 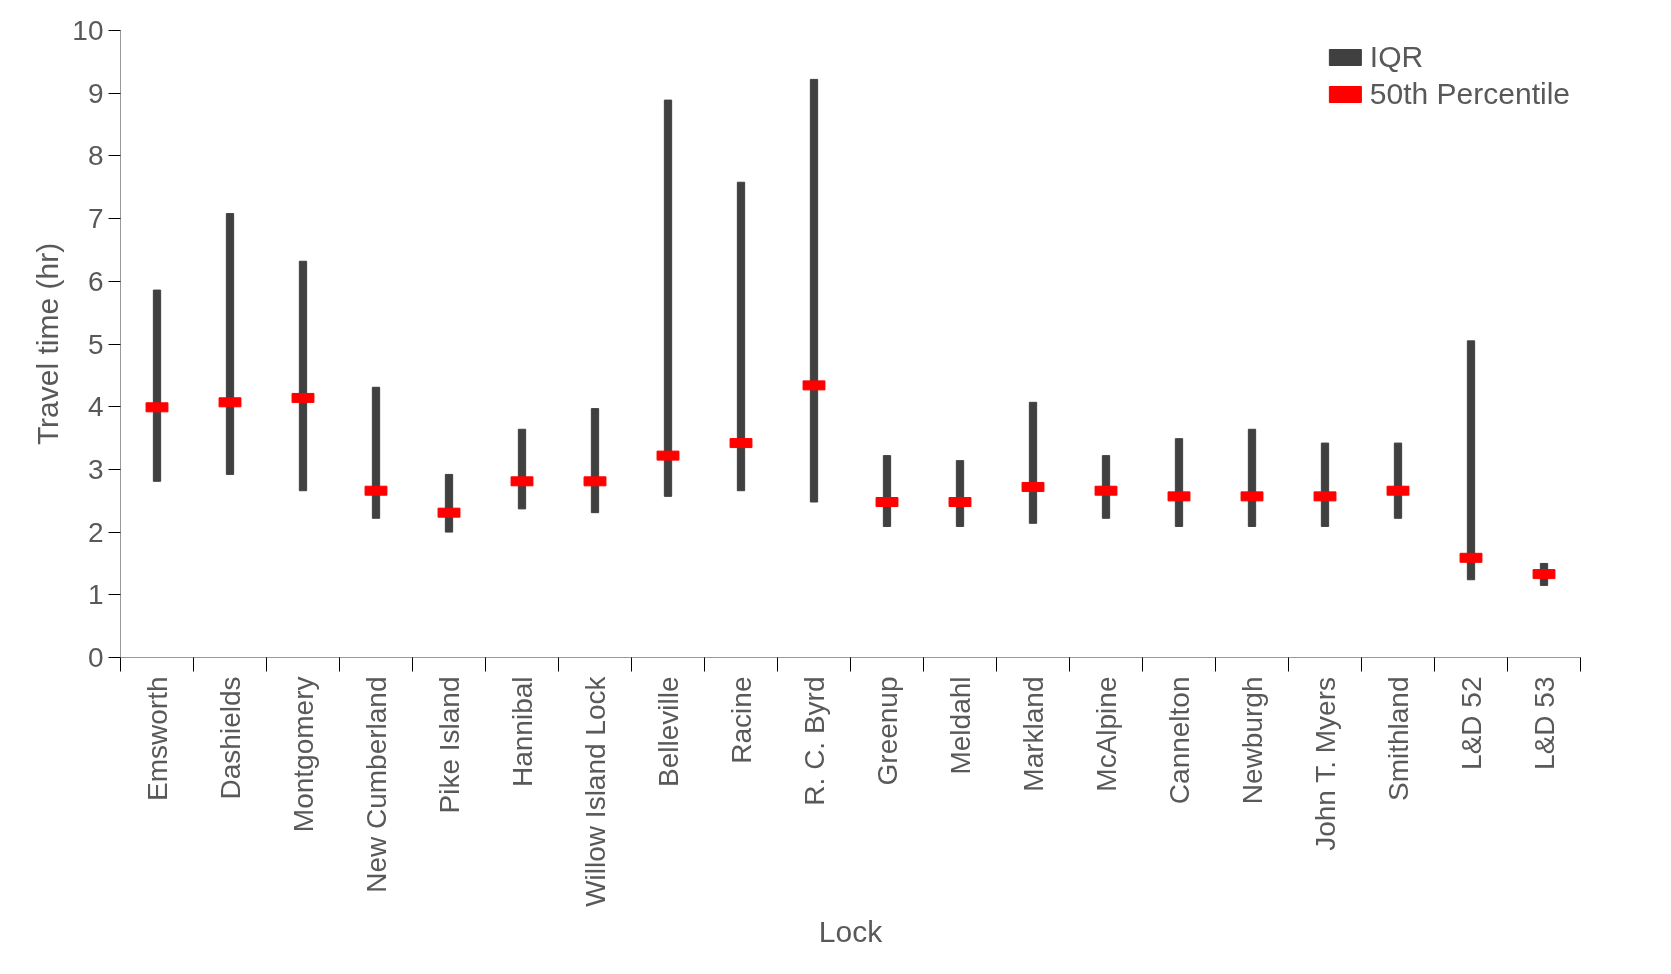 What do you see at coordinates (95, 532) in the screenshot?
I see `y-tick-label: 2` at bounding box center [95, 532].